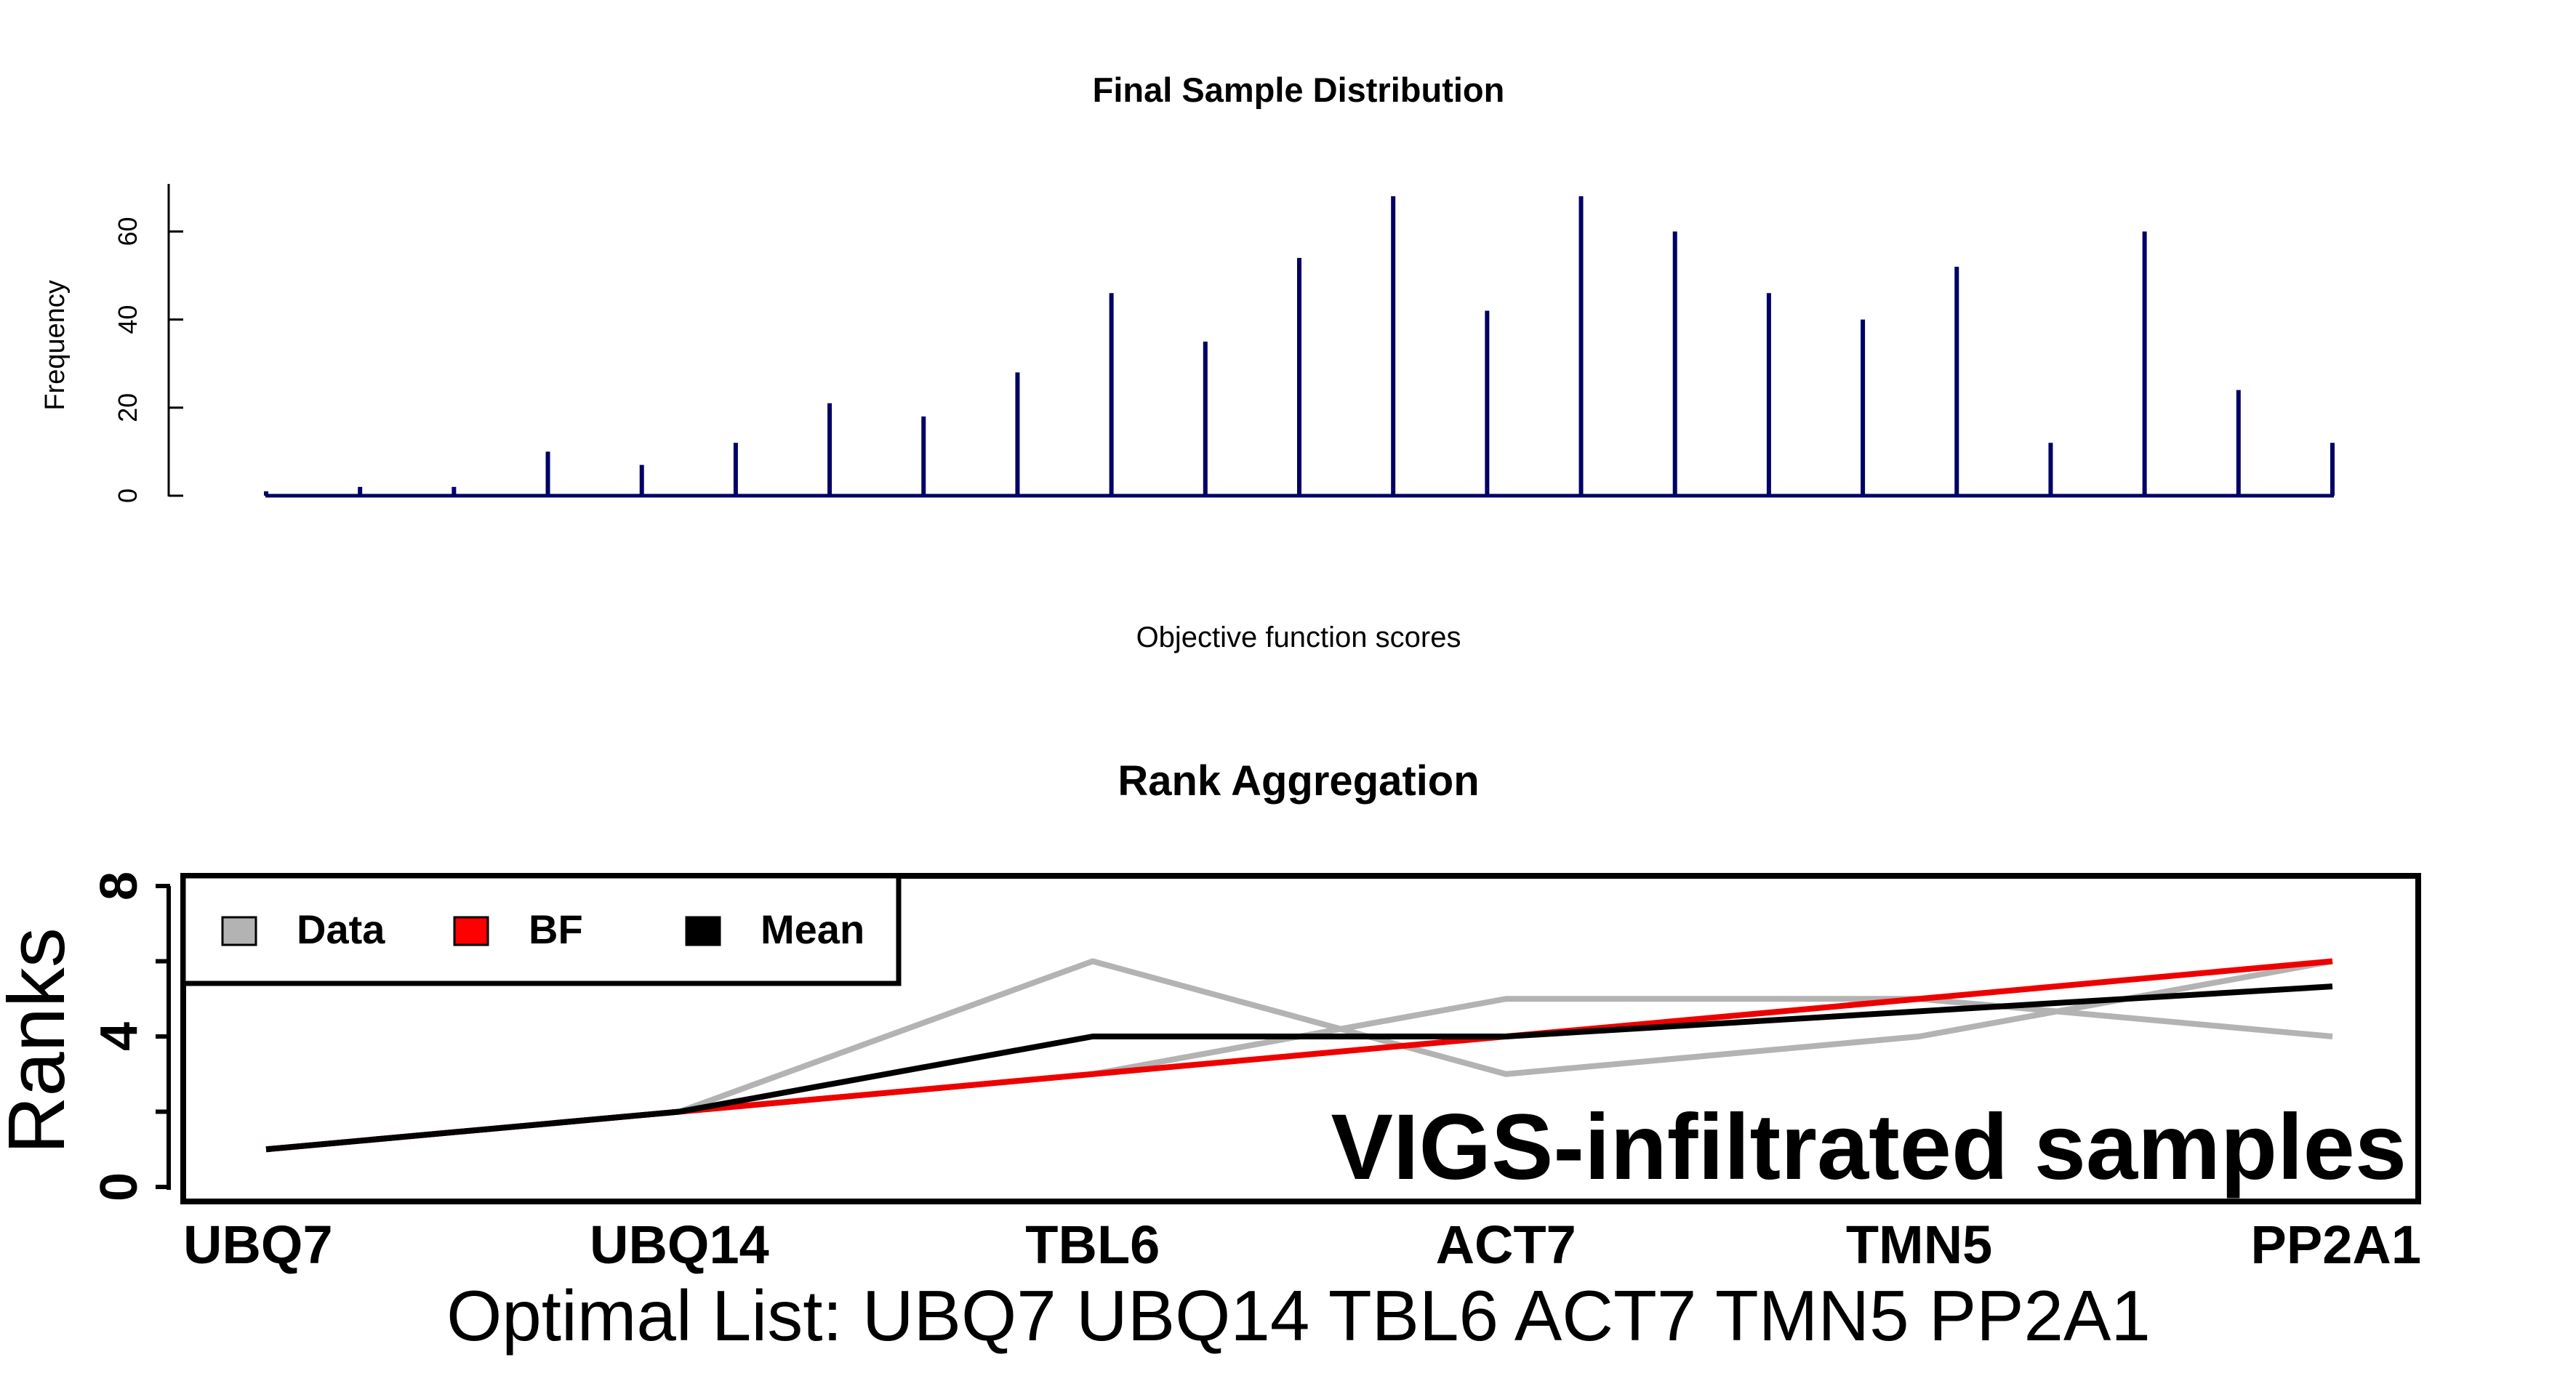 This screenshot has height=1373, width=2576. What do you see at coordinates (1092, 1245) in the screenshot?
I see `rank-x-tick-label: TBL6` at bounding box center [1092, 1245].